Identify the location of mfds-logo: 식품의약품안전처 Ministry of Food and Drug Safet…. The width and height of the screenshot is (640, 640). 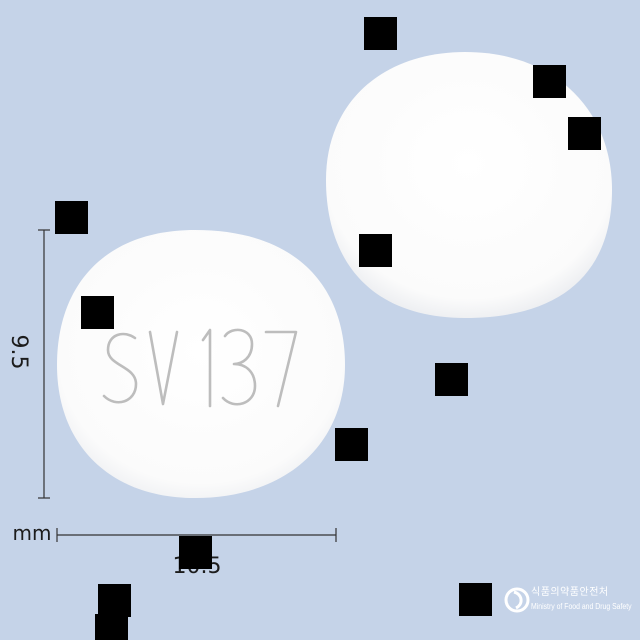
(568, 600).